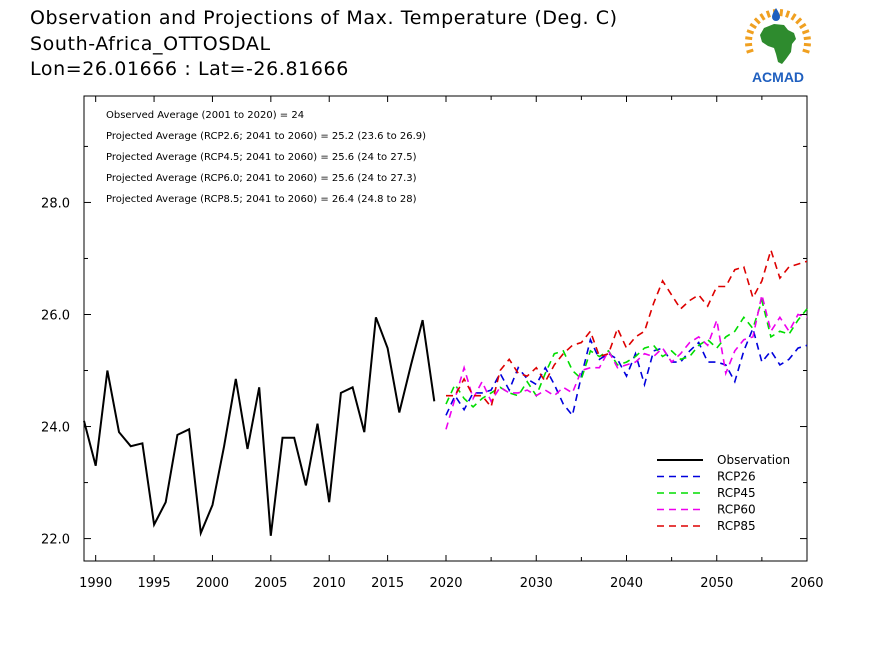 The image size is (879, 659). Describe the element at coordinates (736, 493) in the screenshot. I see `legend-label: RCP45` at that location.